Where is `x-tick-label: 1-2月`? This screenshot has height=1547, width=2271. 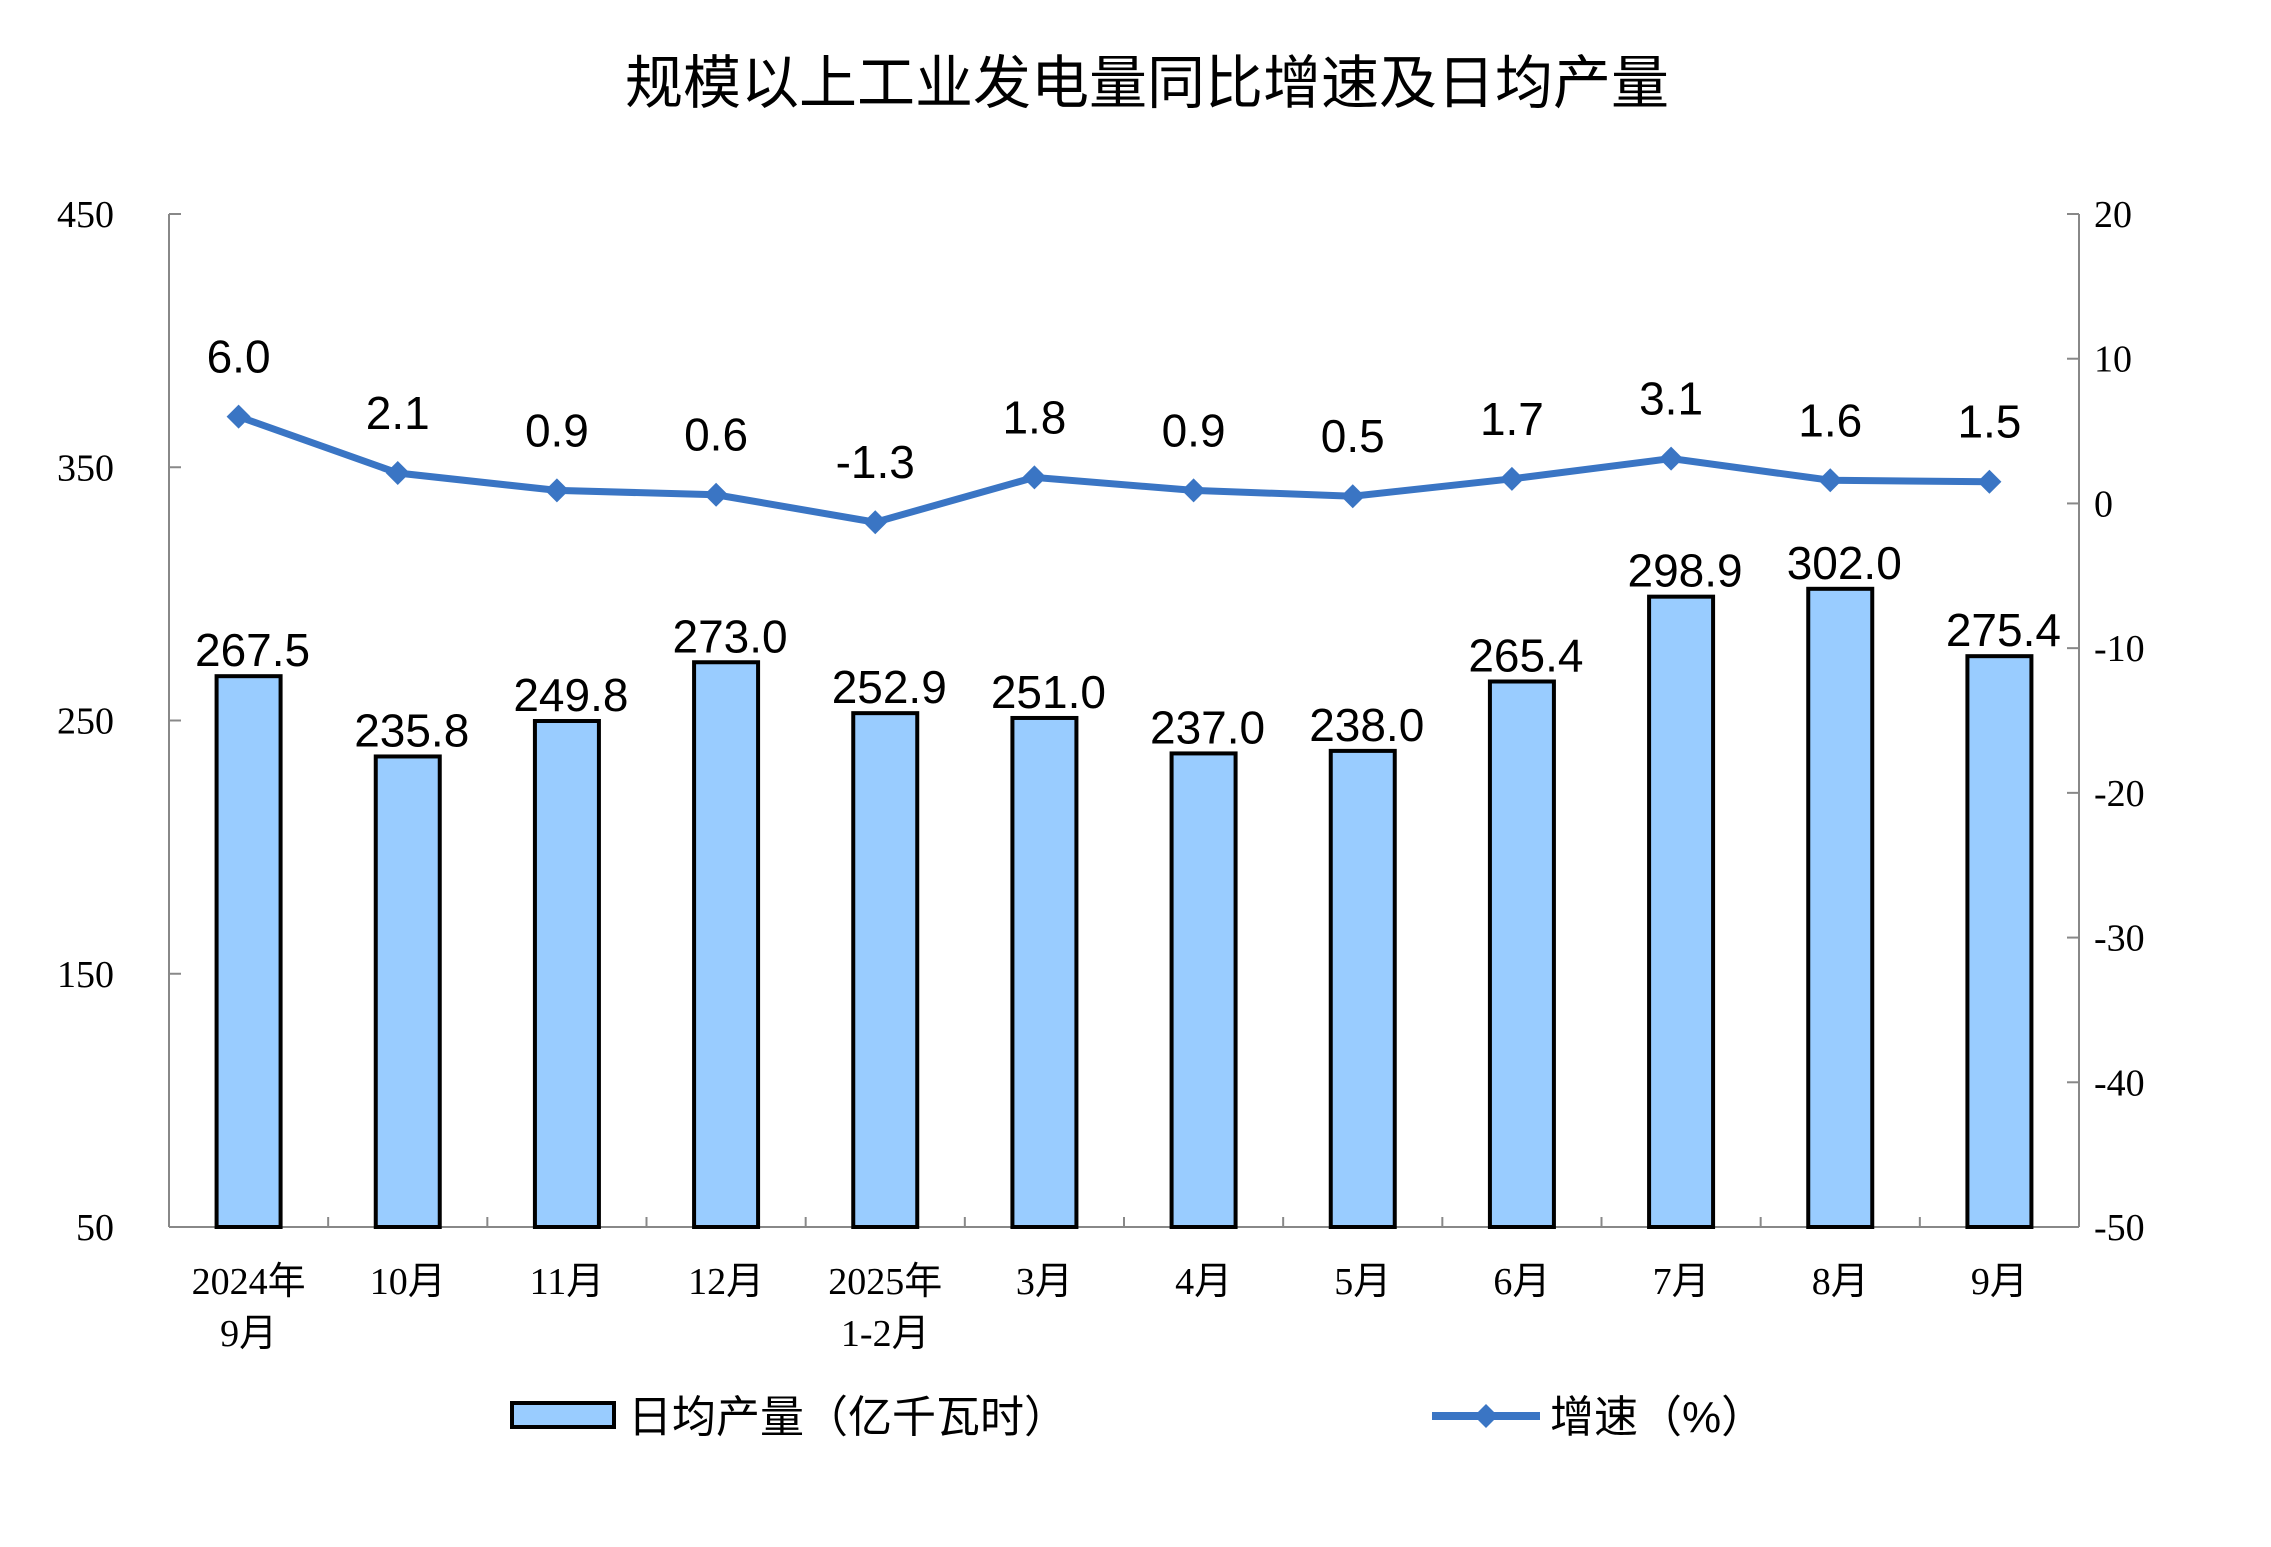 x-tick-label: 1-2月 is located at coordinates (885, 1334).